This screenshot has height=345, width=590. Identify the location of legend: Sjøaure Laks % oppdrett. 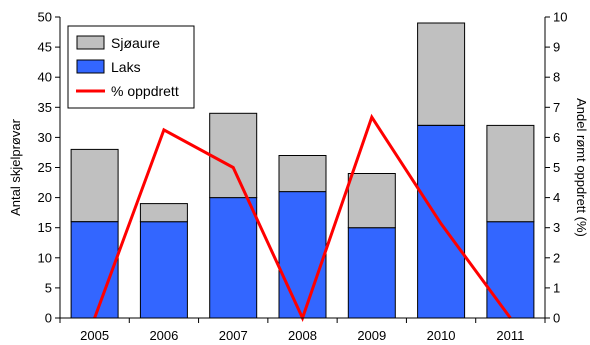
(131, 67).